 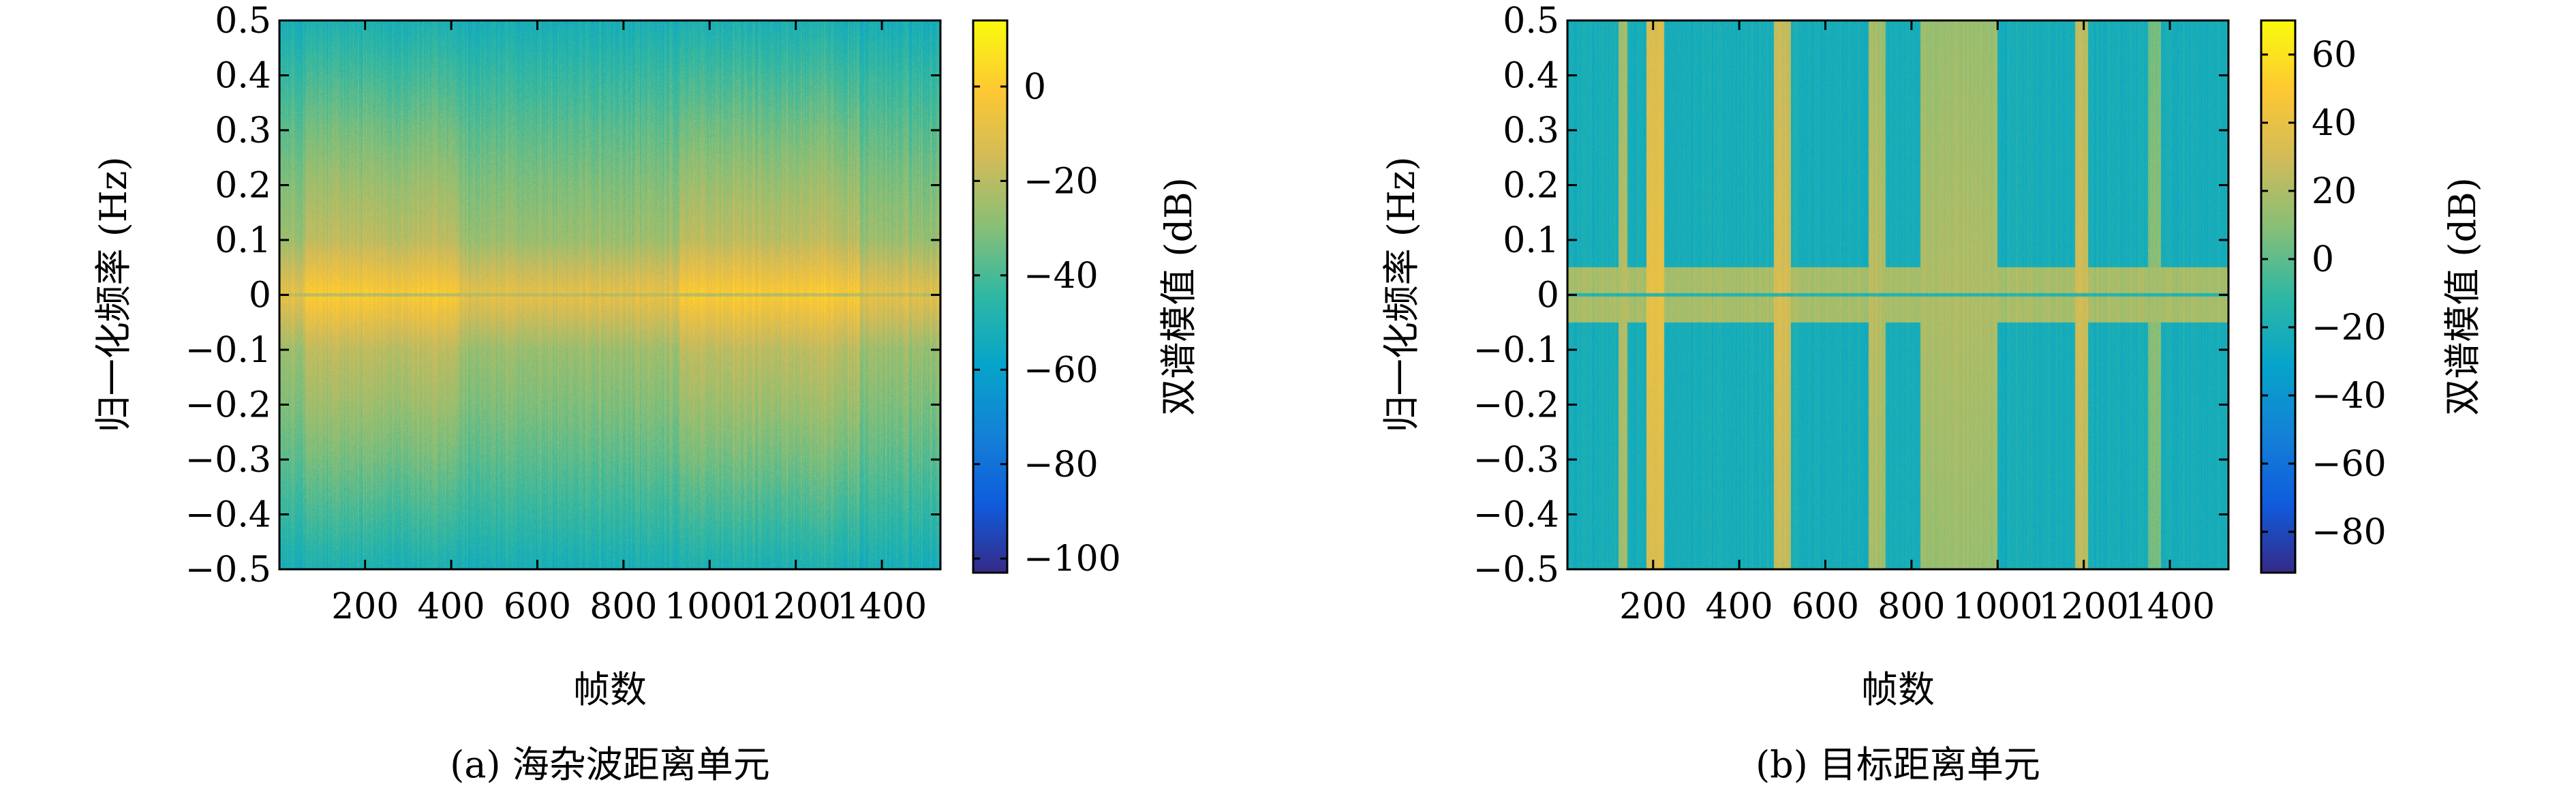 I want to click on panel-a-colorbar-label: 双谱模值 (dB), so click(x=1178, y=296).